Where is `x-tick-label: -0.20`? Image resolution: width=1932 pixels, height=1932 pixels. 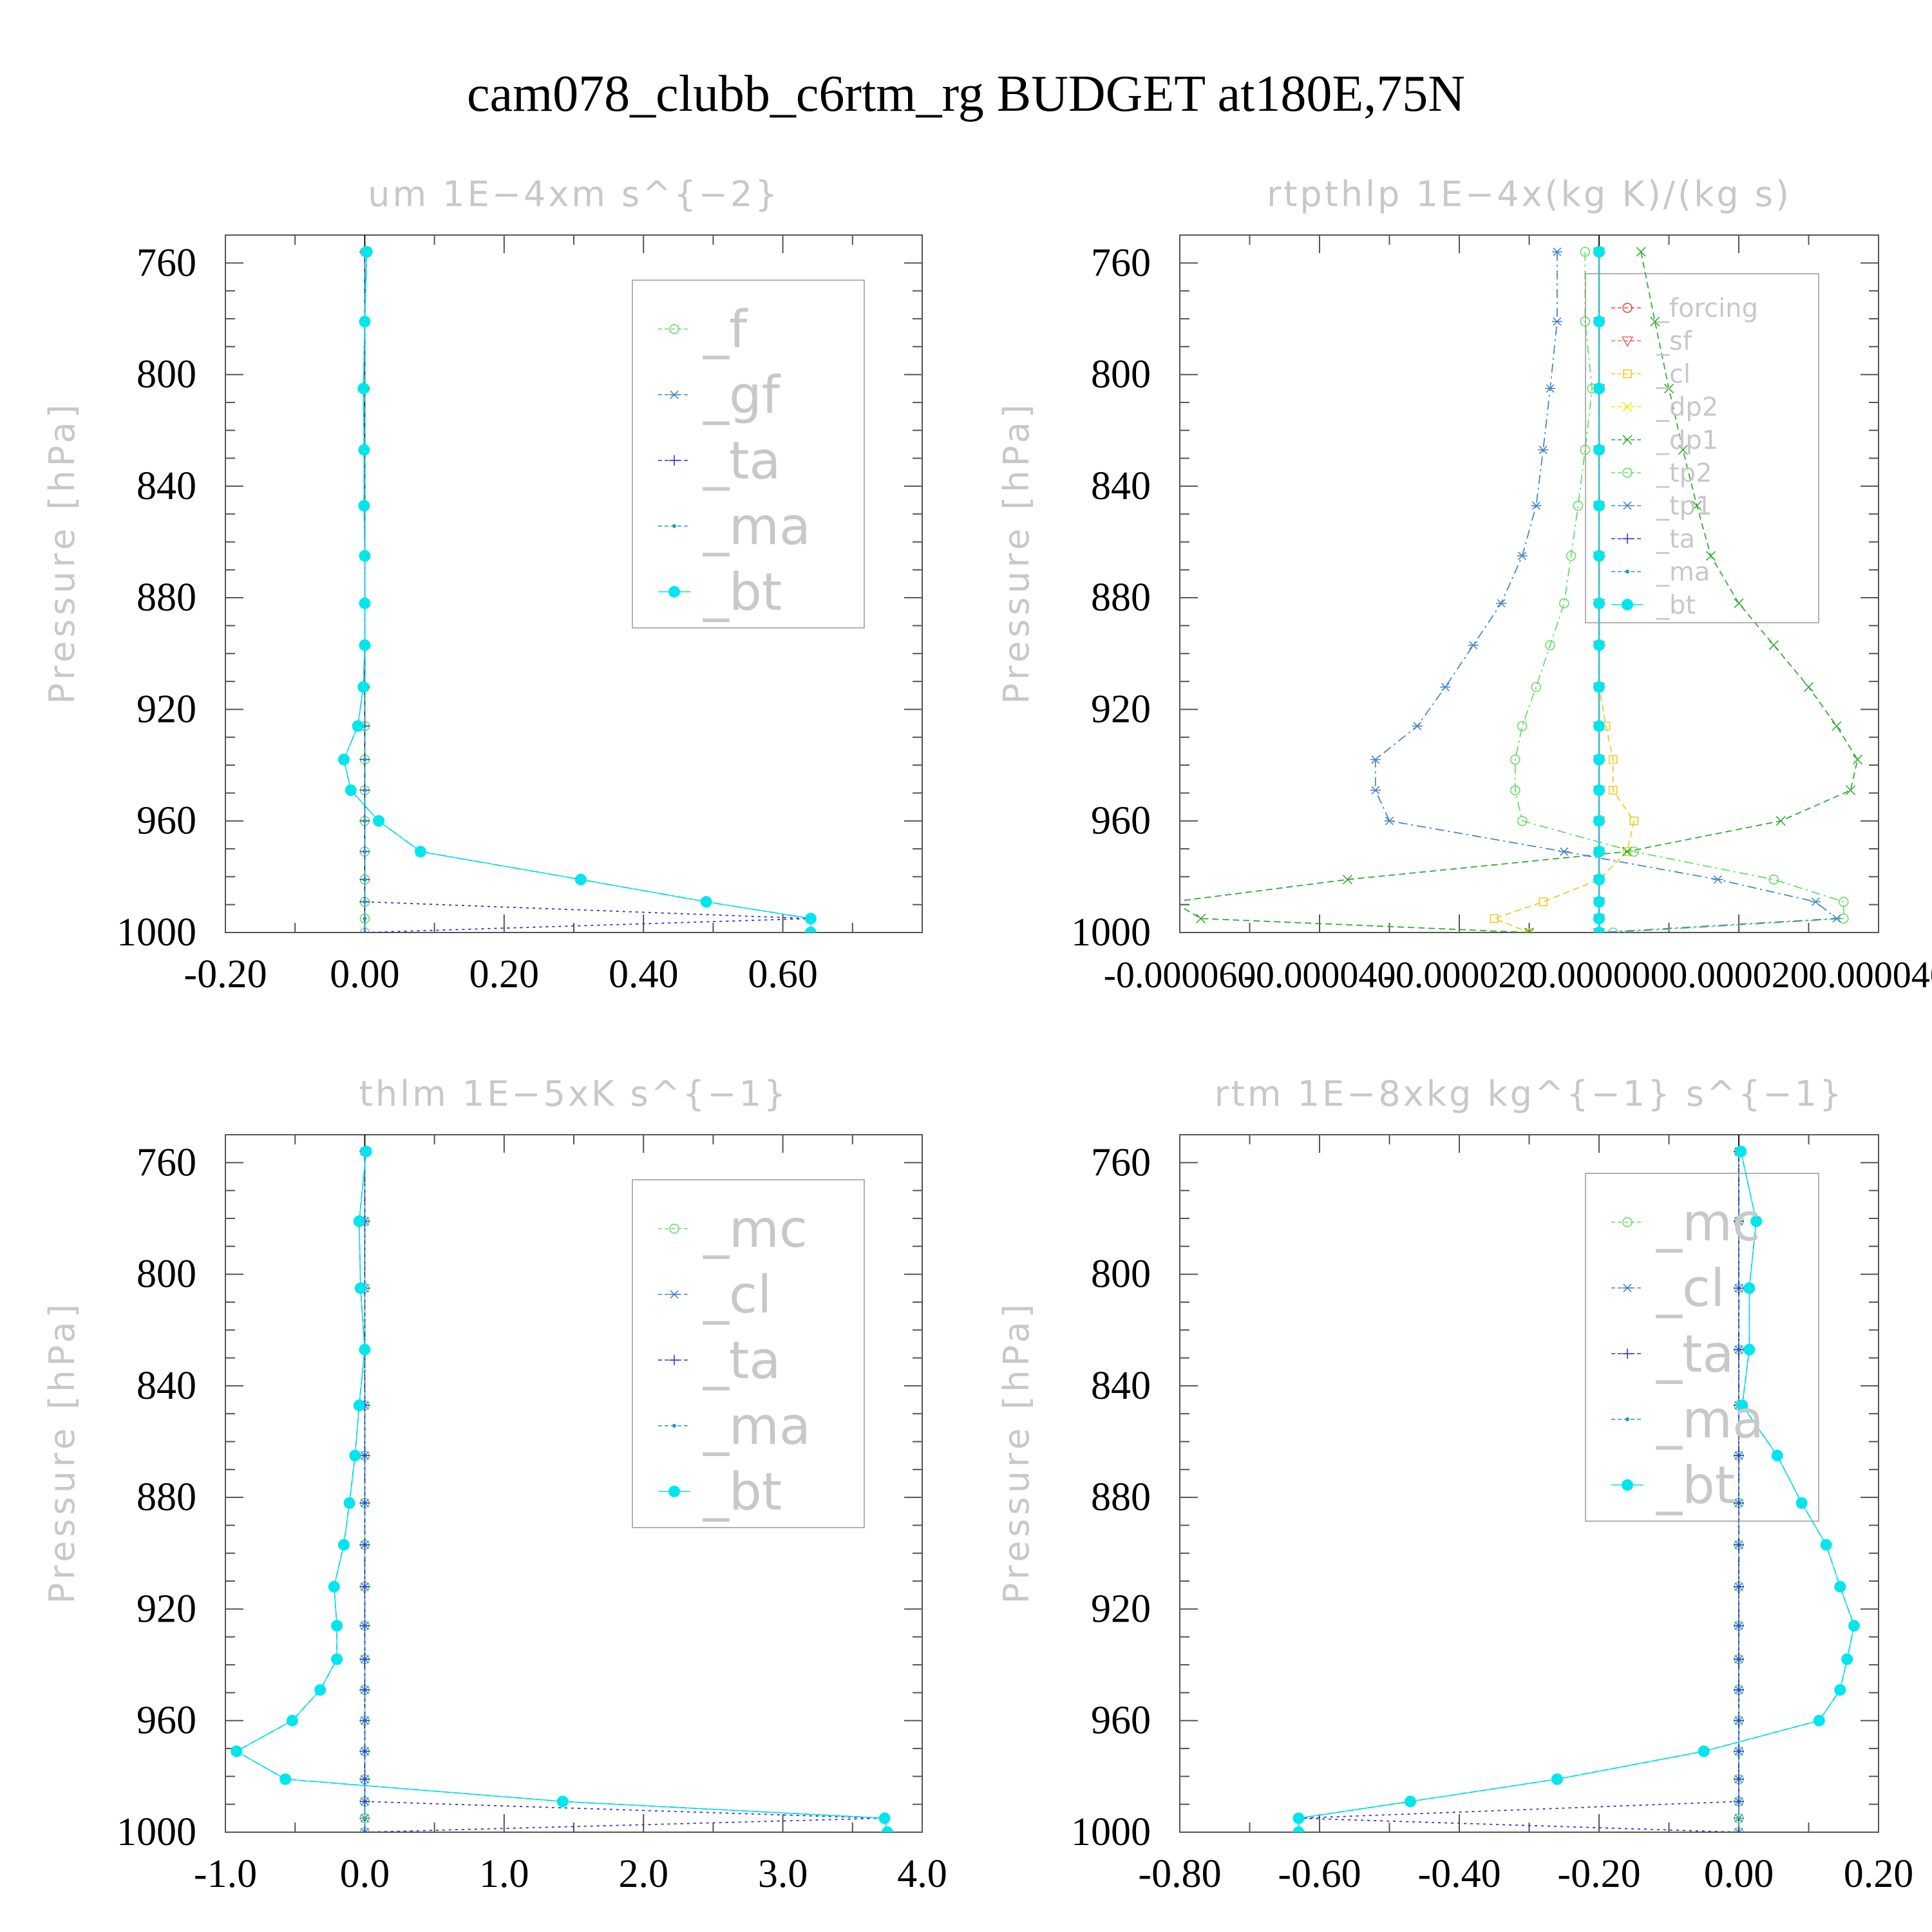
x-tick-label: -0.20 is located at coordinates (225, 974).